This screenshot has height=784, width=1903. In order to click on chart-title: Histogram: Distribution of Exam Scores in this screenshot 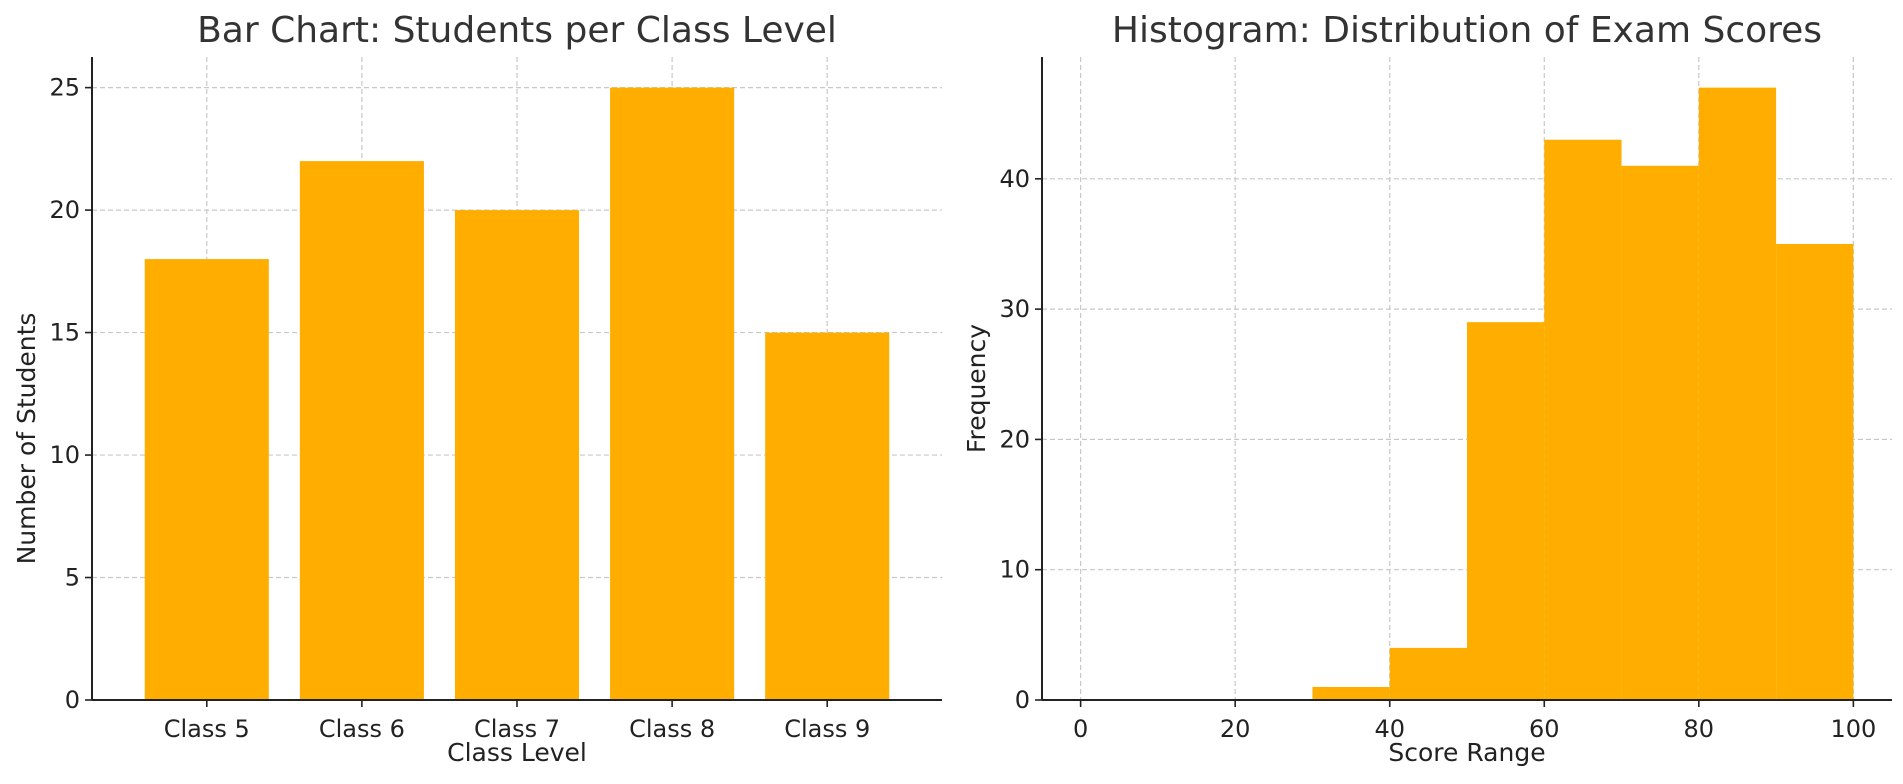, I will do `click(1467, 30)`.